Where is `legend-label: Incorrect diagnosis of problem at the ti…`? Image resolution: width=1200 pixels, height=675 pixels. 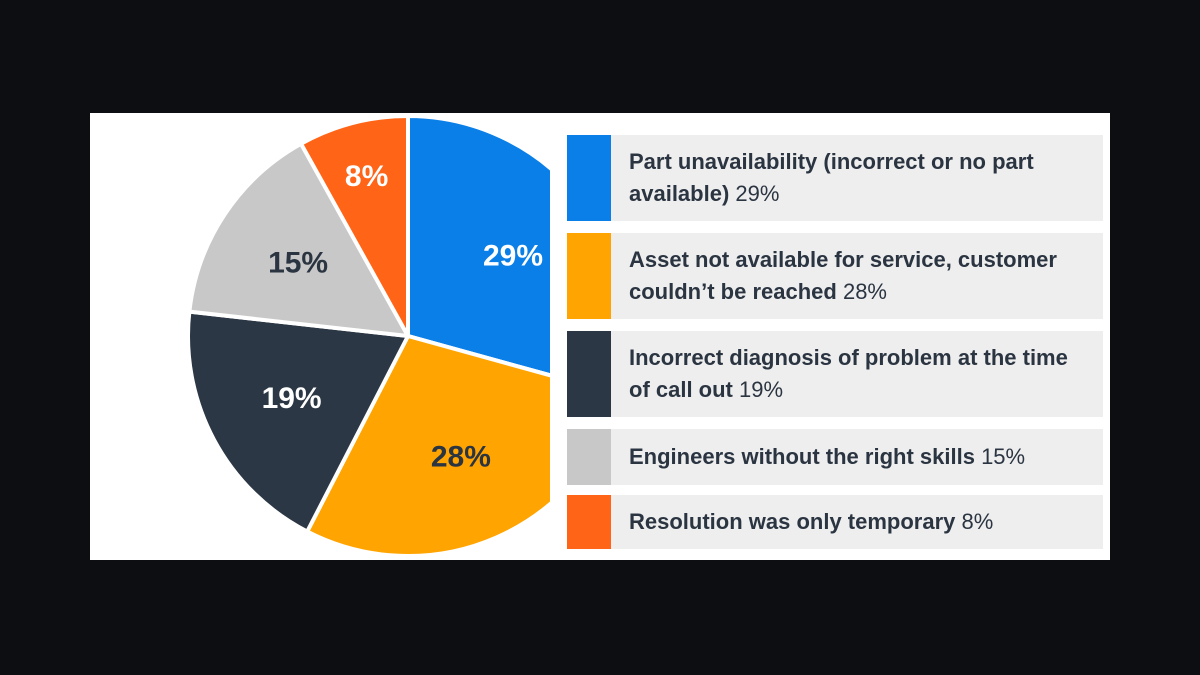
legend-label: Incorrect diagnosis of problem at the ti… is located at coordinates (848, 373).